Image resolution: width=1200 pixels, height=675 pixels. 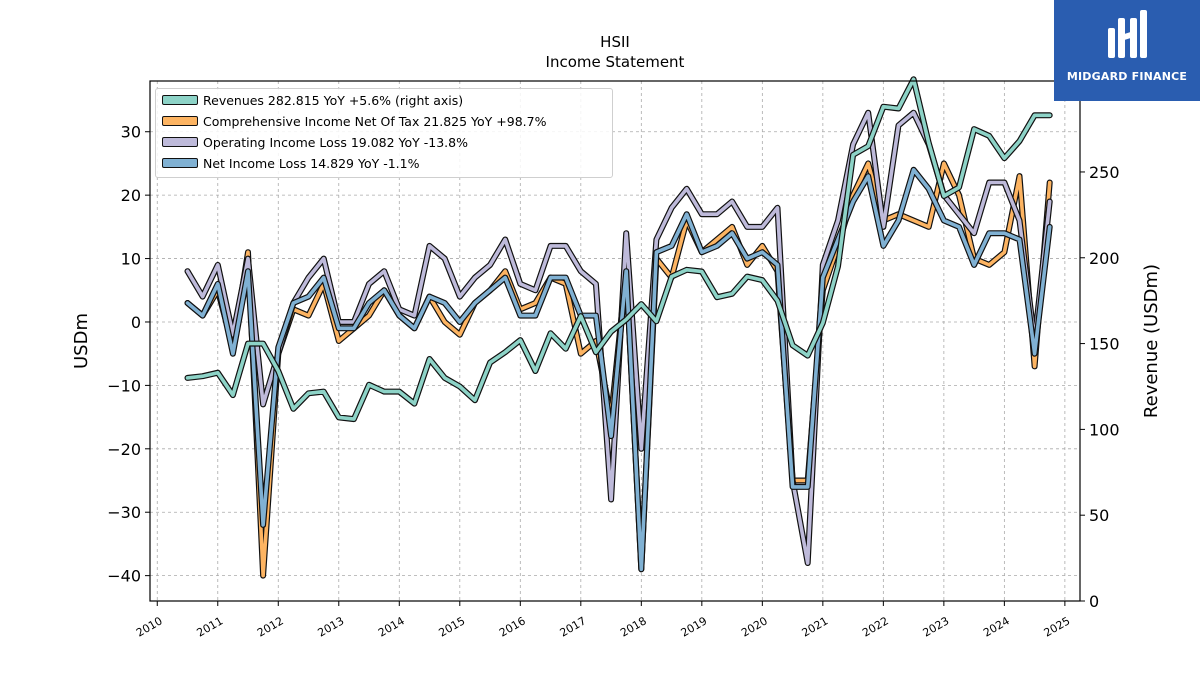 I want to click on midgard-logo-icon, so click(x=1127, y=34).